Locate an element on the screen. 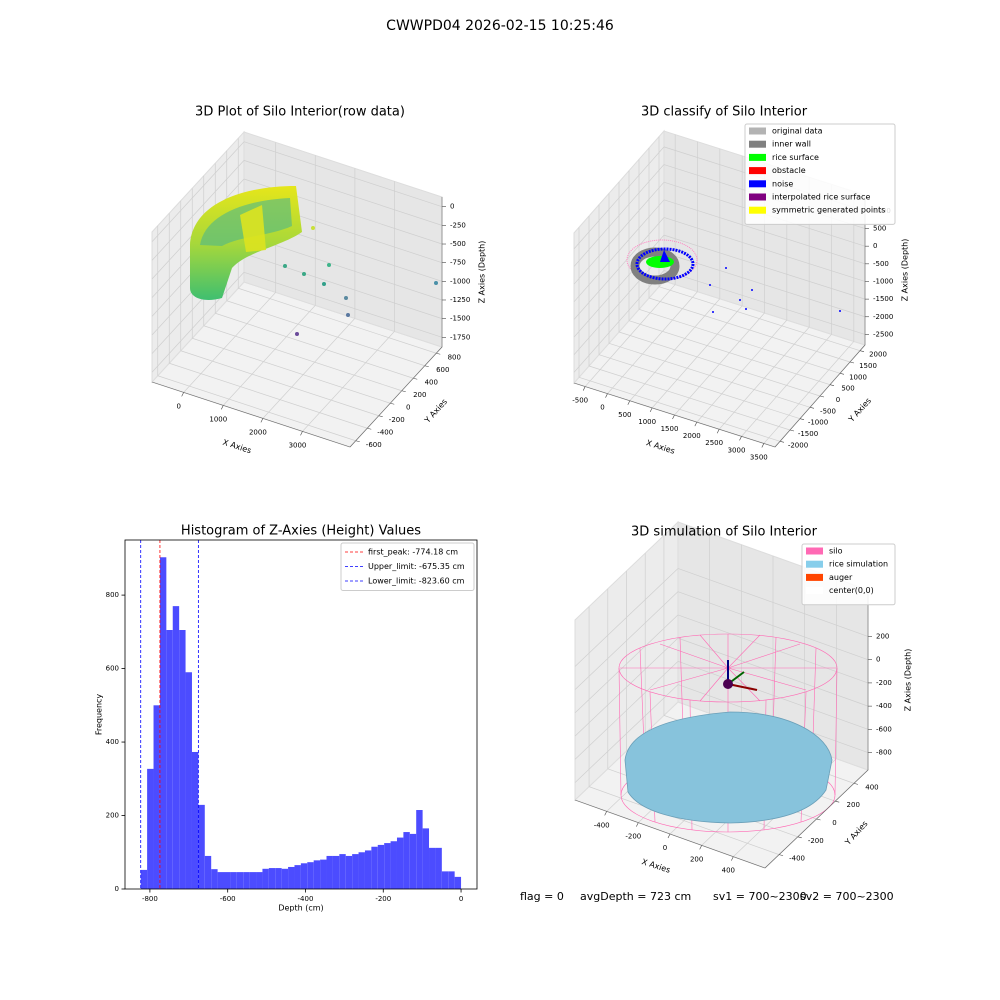 The height and width of the screenshot is (1000, 1000). y-tick-label: 1500 is located at coordinates (868, 366).